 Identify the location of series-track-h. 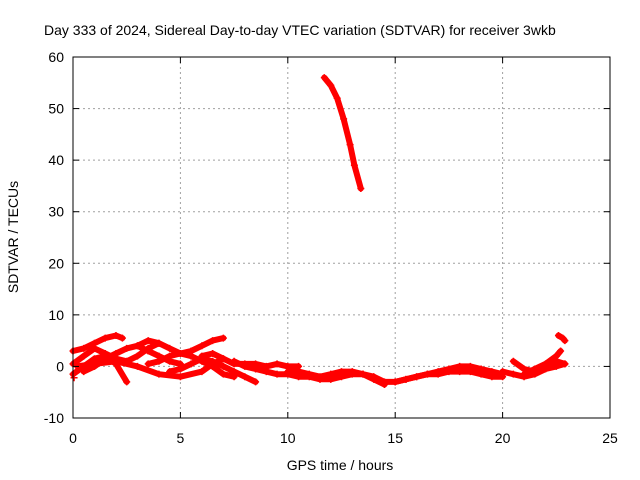
(213, 370).